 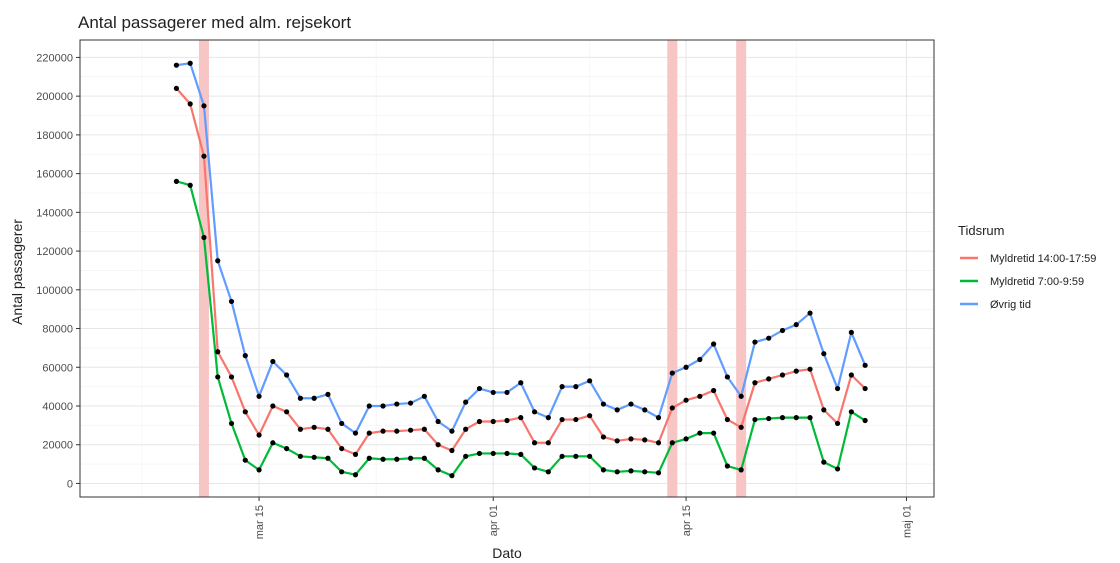 What do you see at coordinates (1037, 282) in the screenshot?
I see `legend-label: Myldretid 7:00-9:59` at bounding box center [1037, 282].